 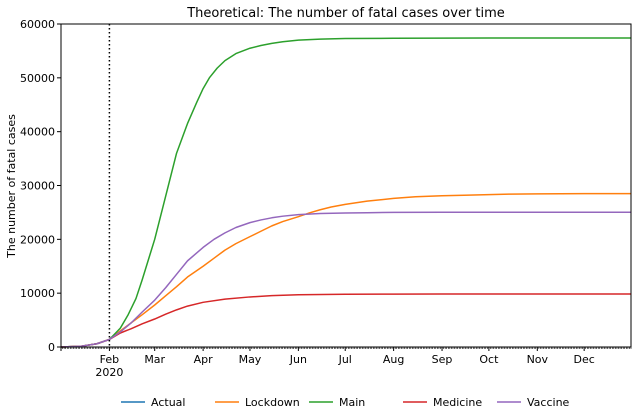 I want to click on y-tick-label: 10000, so click(x=37, y=293).